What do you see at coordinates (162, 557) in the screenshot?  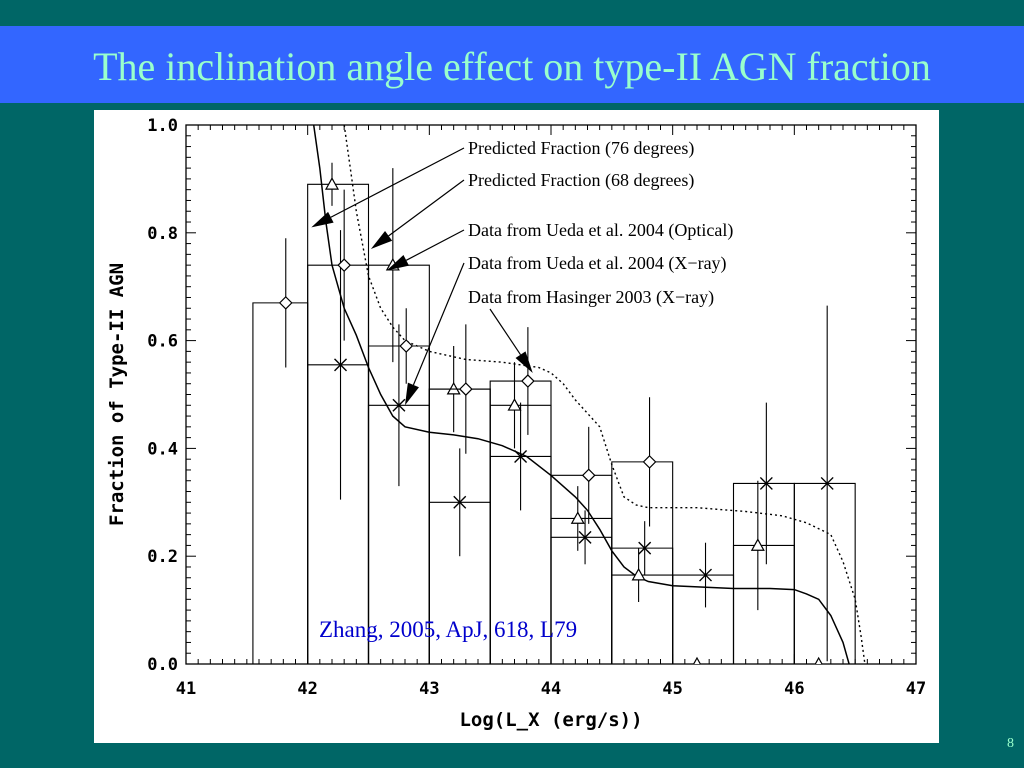 I see `y-tick-label: 0.2` at bounding box center [162, 557].